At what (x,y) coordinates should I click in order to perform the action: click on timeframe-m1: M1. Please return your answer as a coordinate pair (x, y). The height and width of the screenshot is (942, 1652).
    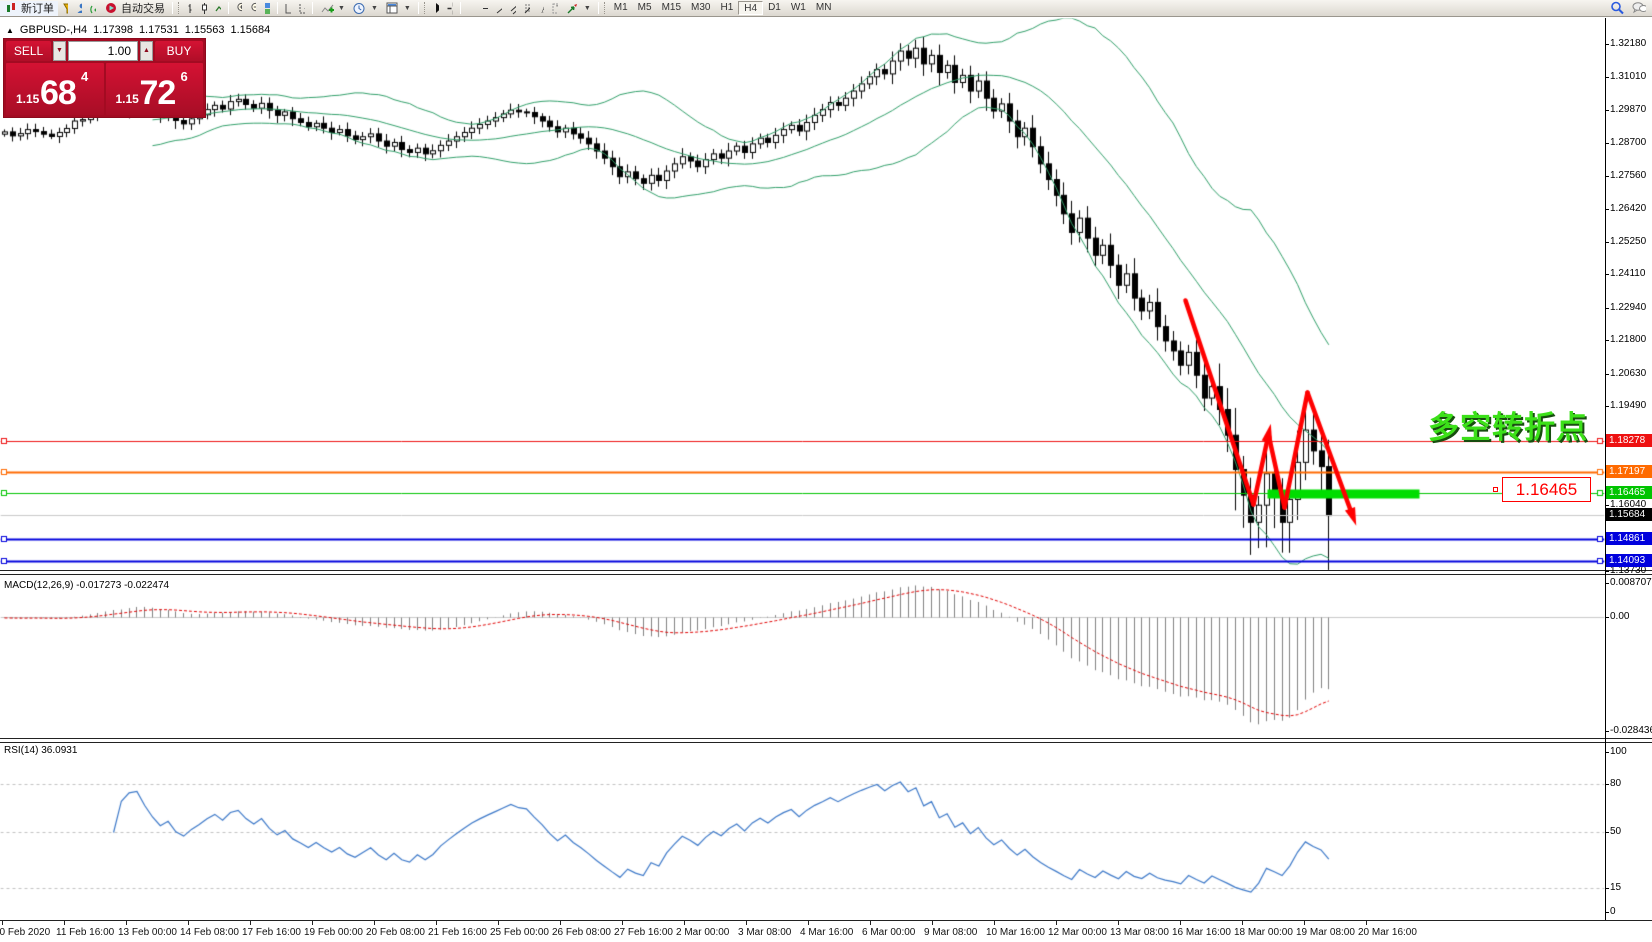
    Looking at the image, I should click on (620, 7).